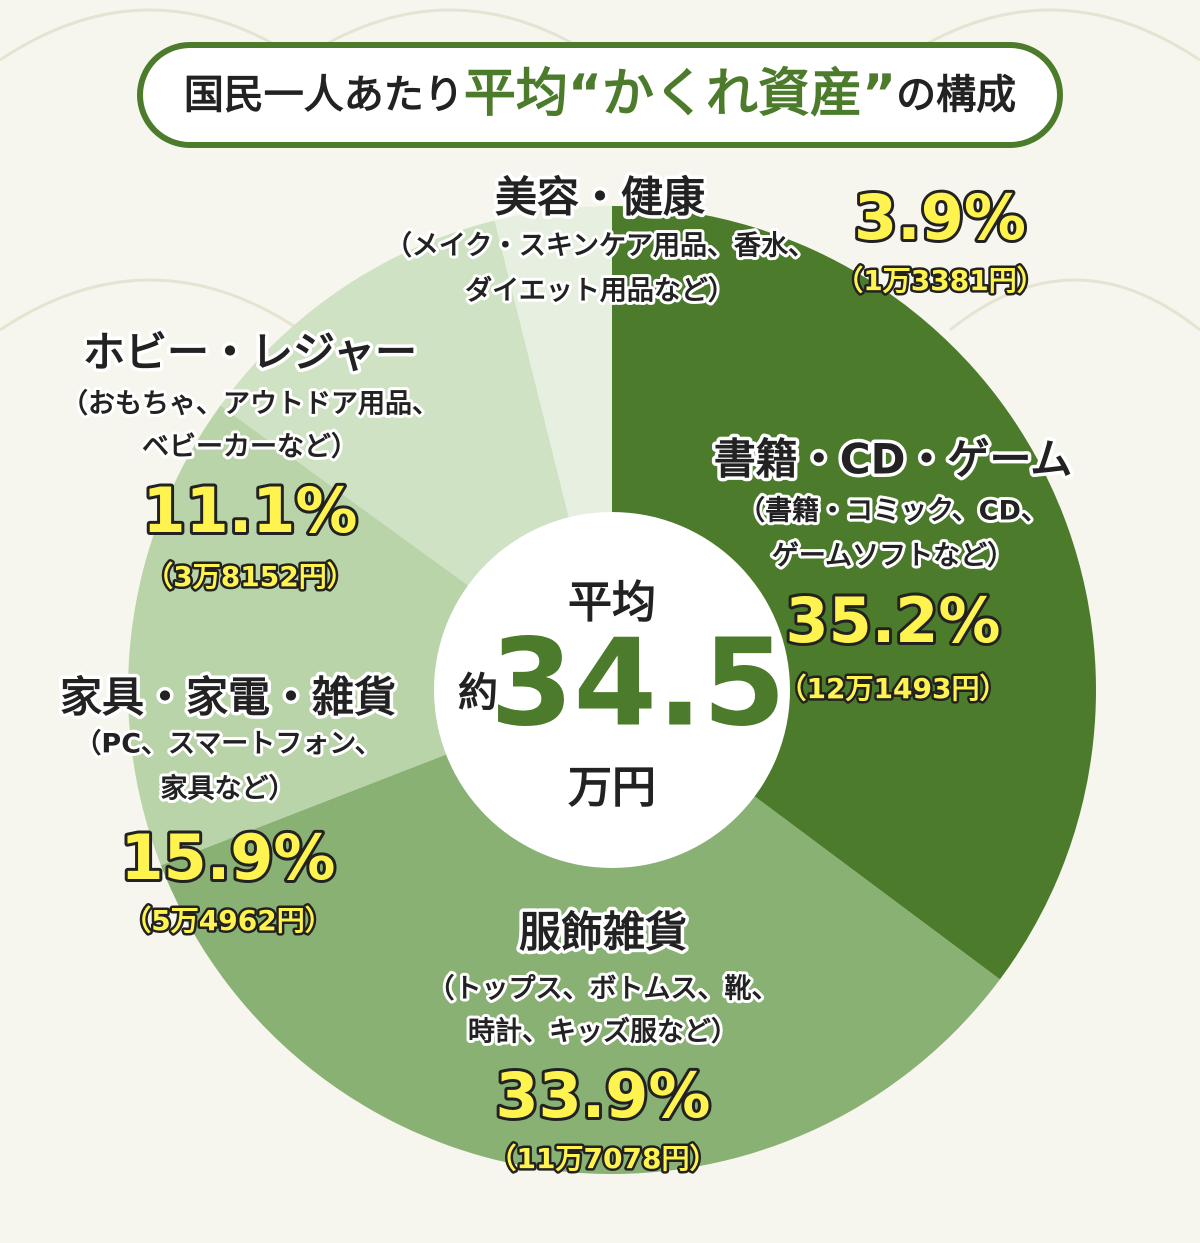 Image resolution: width=1200 pixels, height=1243 pixels. Describe the element at coordinates (603, 1032) in the screenshot. I see `description: 時計、キッズ服など）` at that location.